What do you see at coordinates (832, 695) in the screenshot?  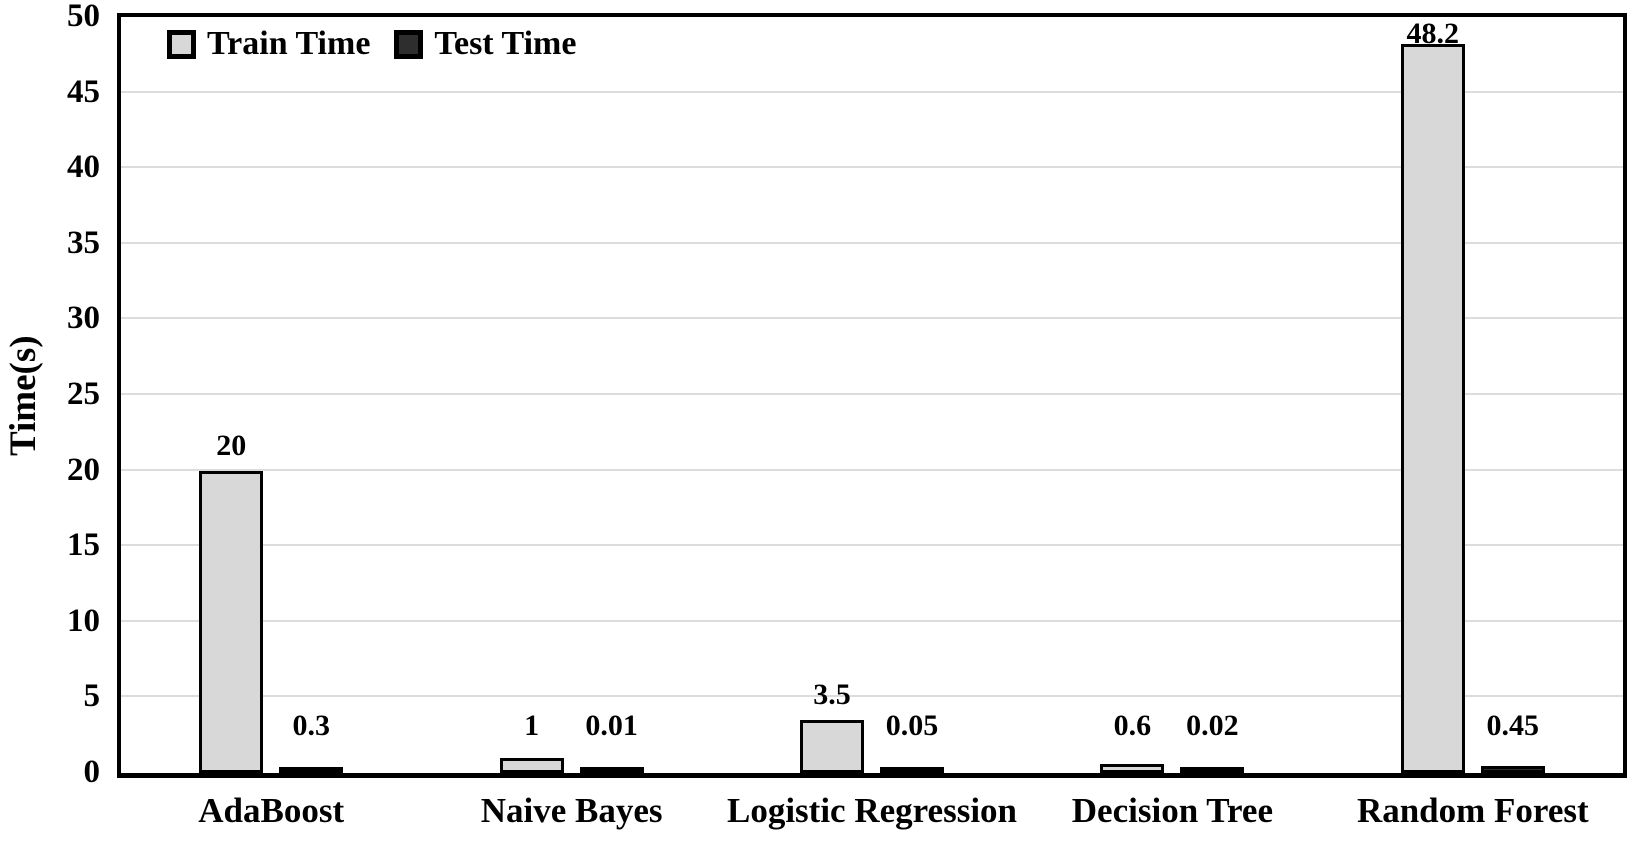 I see `bar-value-label-train-time-logistic-regression: 3.5` at bounding box center [832, 695].